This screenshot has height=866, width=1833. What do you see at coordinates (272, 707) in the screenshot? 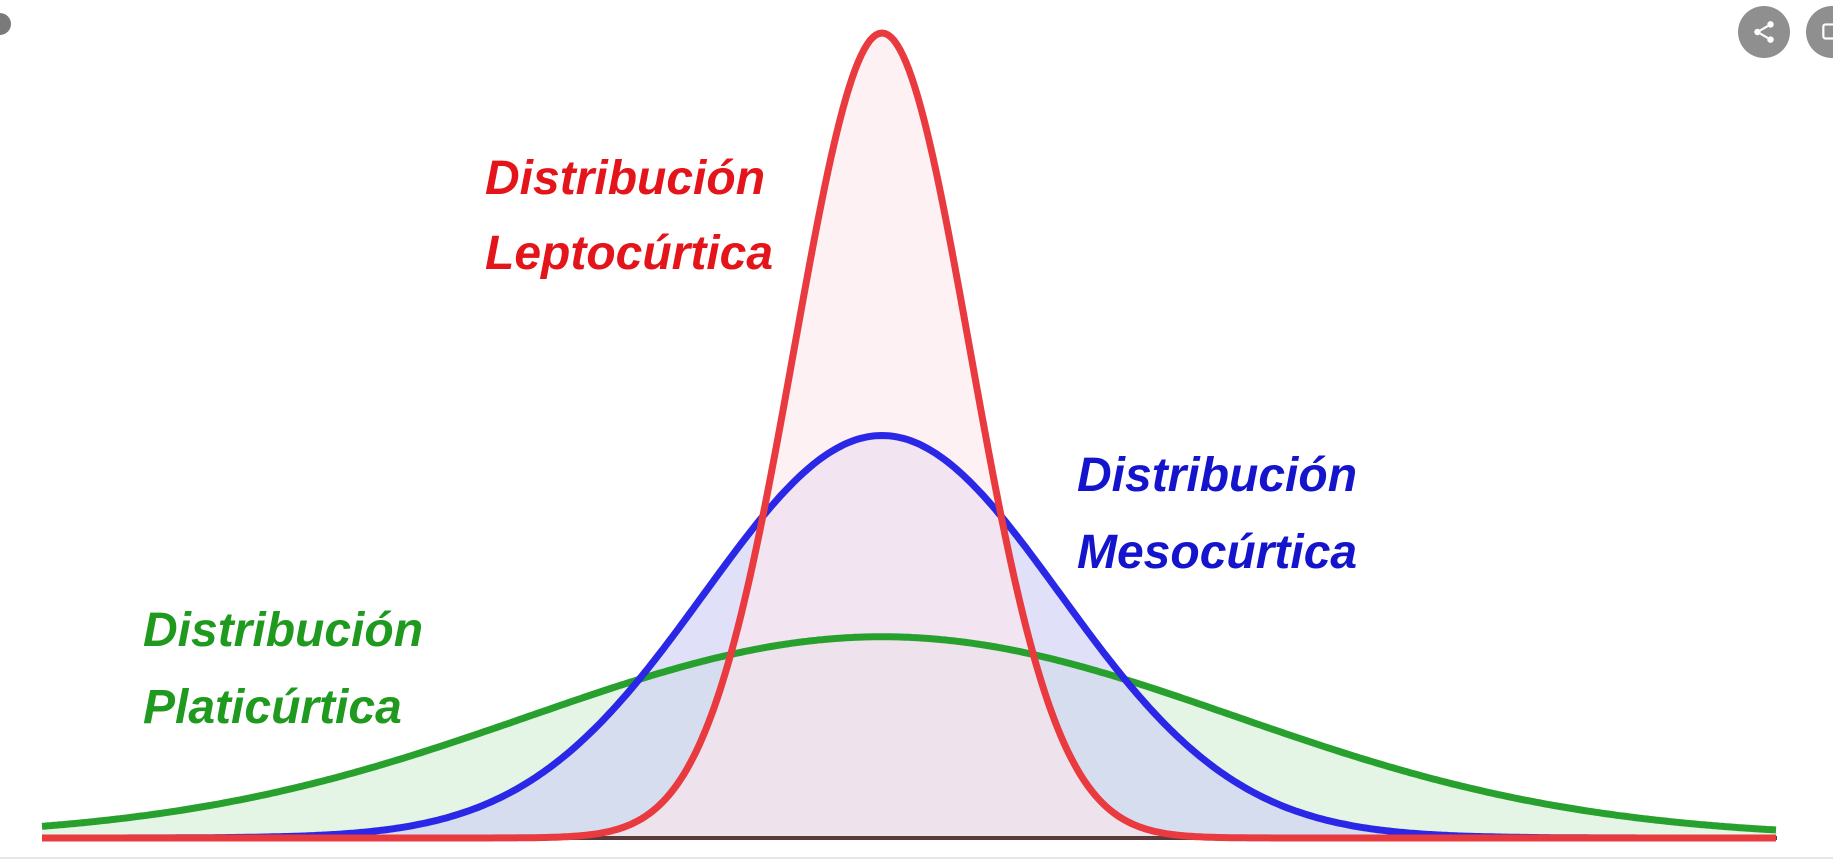
I see `platicurtica-label-line2: Platicúrtica` at bounding box center [272, 707].